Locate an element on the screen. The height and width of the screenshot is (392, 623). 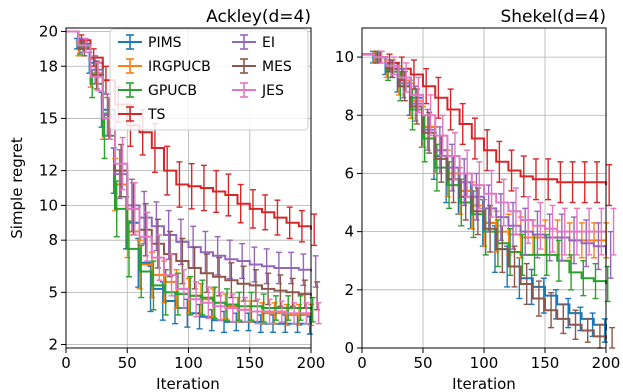
y-tick-label: 6 is located at coordinates (349, 173).